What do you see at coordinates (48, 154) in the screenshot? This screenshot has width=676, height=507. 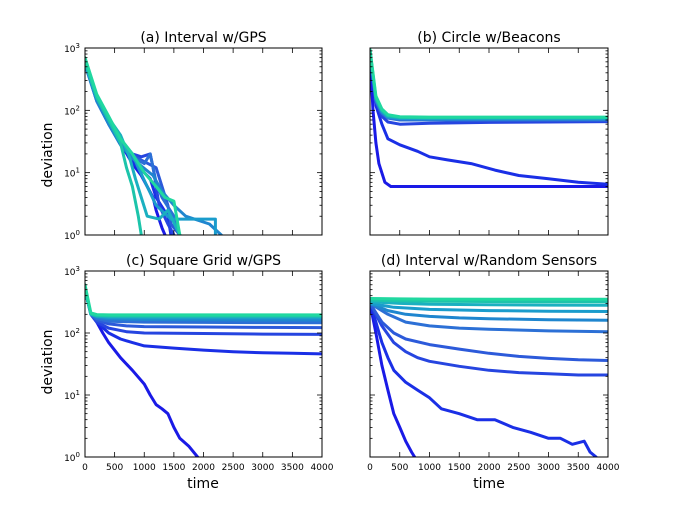 I see `ylabel-top: deviation` at bounding box center [48, 154].